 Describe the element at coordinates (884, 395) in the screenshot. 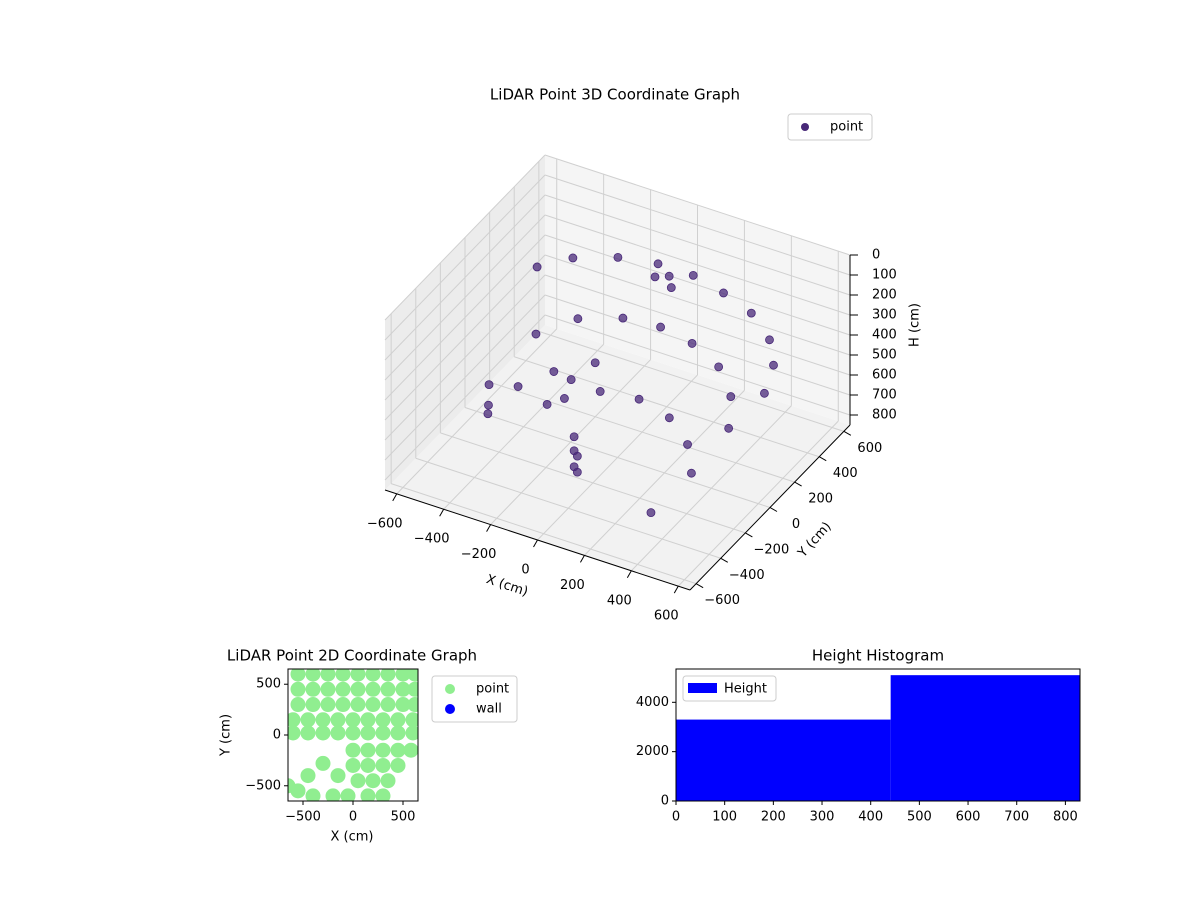

I see `z-tick-label: 700` at that location.